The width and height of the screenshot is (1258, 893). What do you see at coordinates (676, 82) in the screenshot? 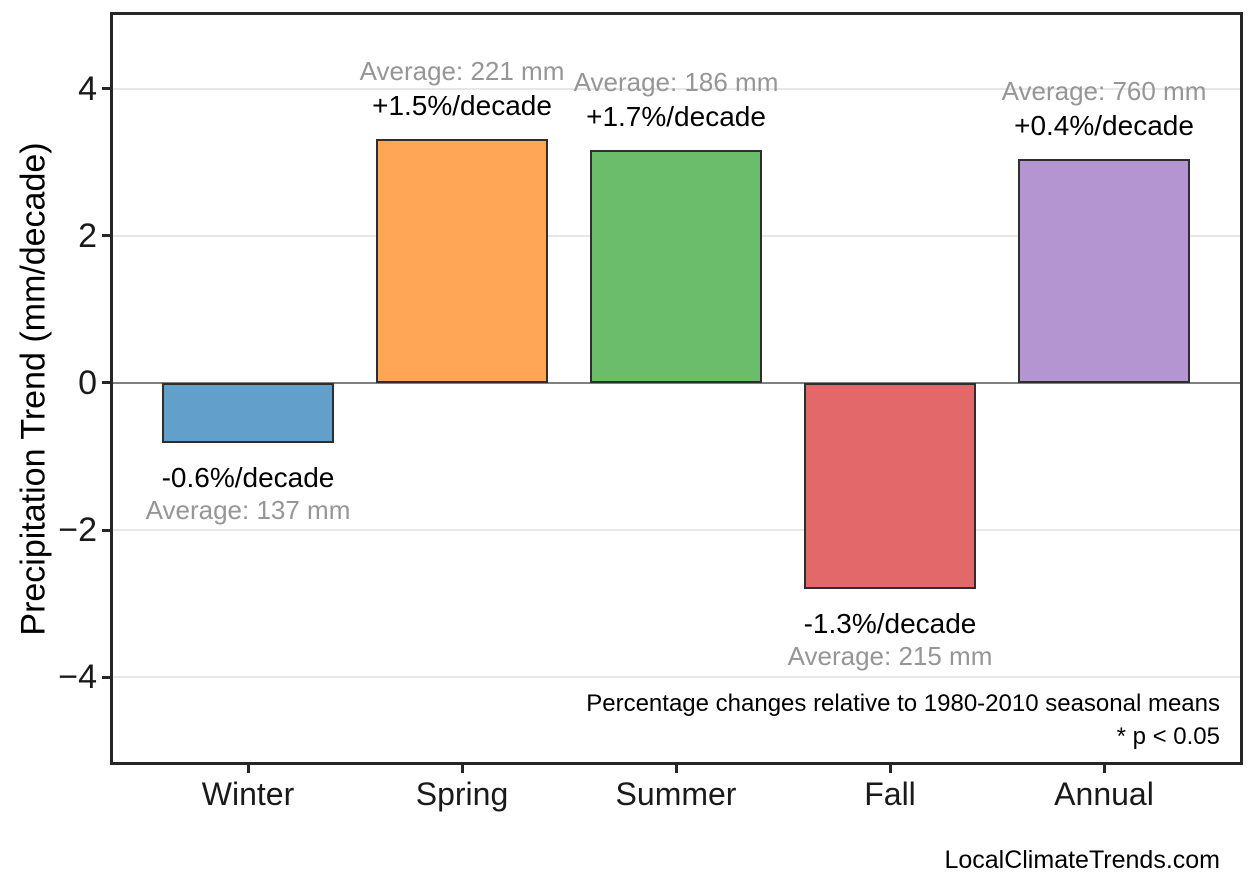
I see `average-label-summer: Average: 186 mm` at bounding box center [676, 82].